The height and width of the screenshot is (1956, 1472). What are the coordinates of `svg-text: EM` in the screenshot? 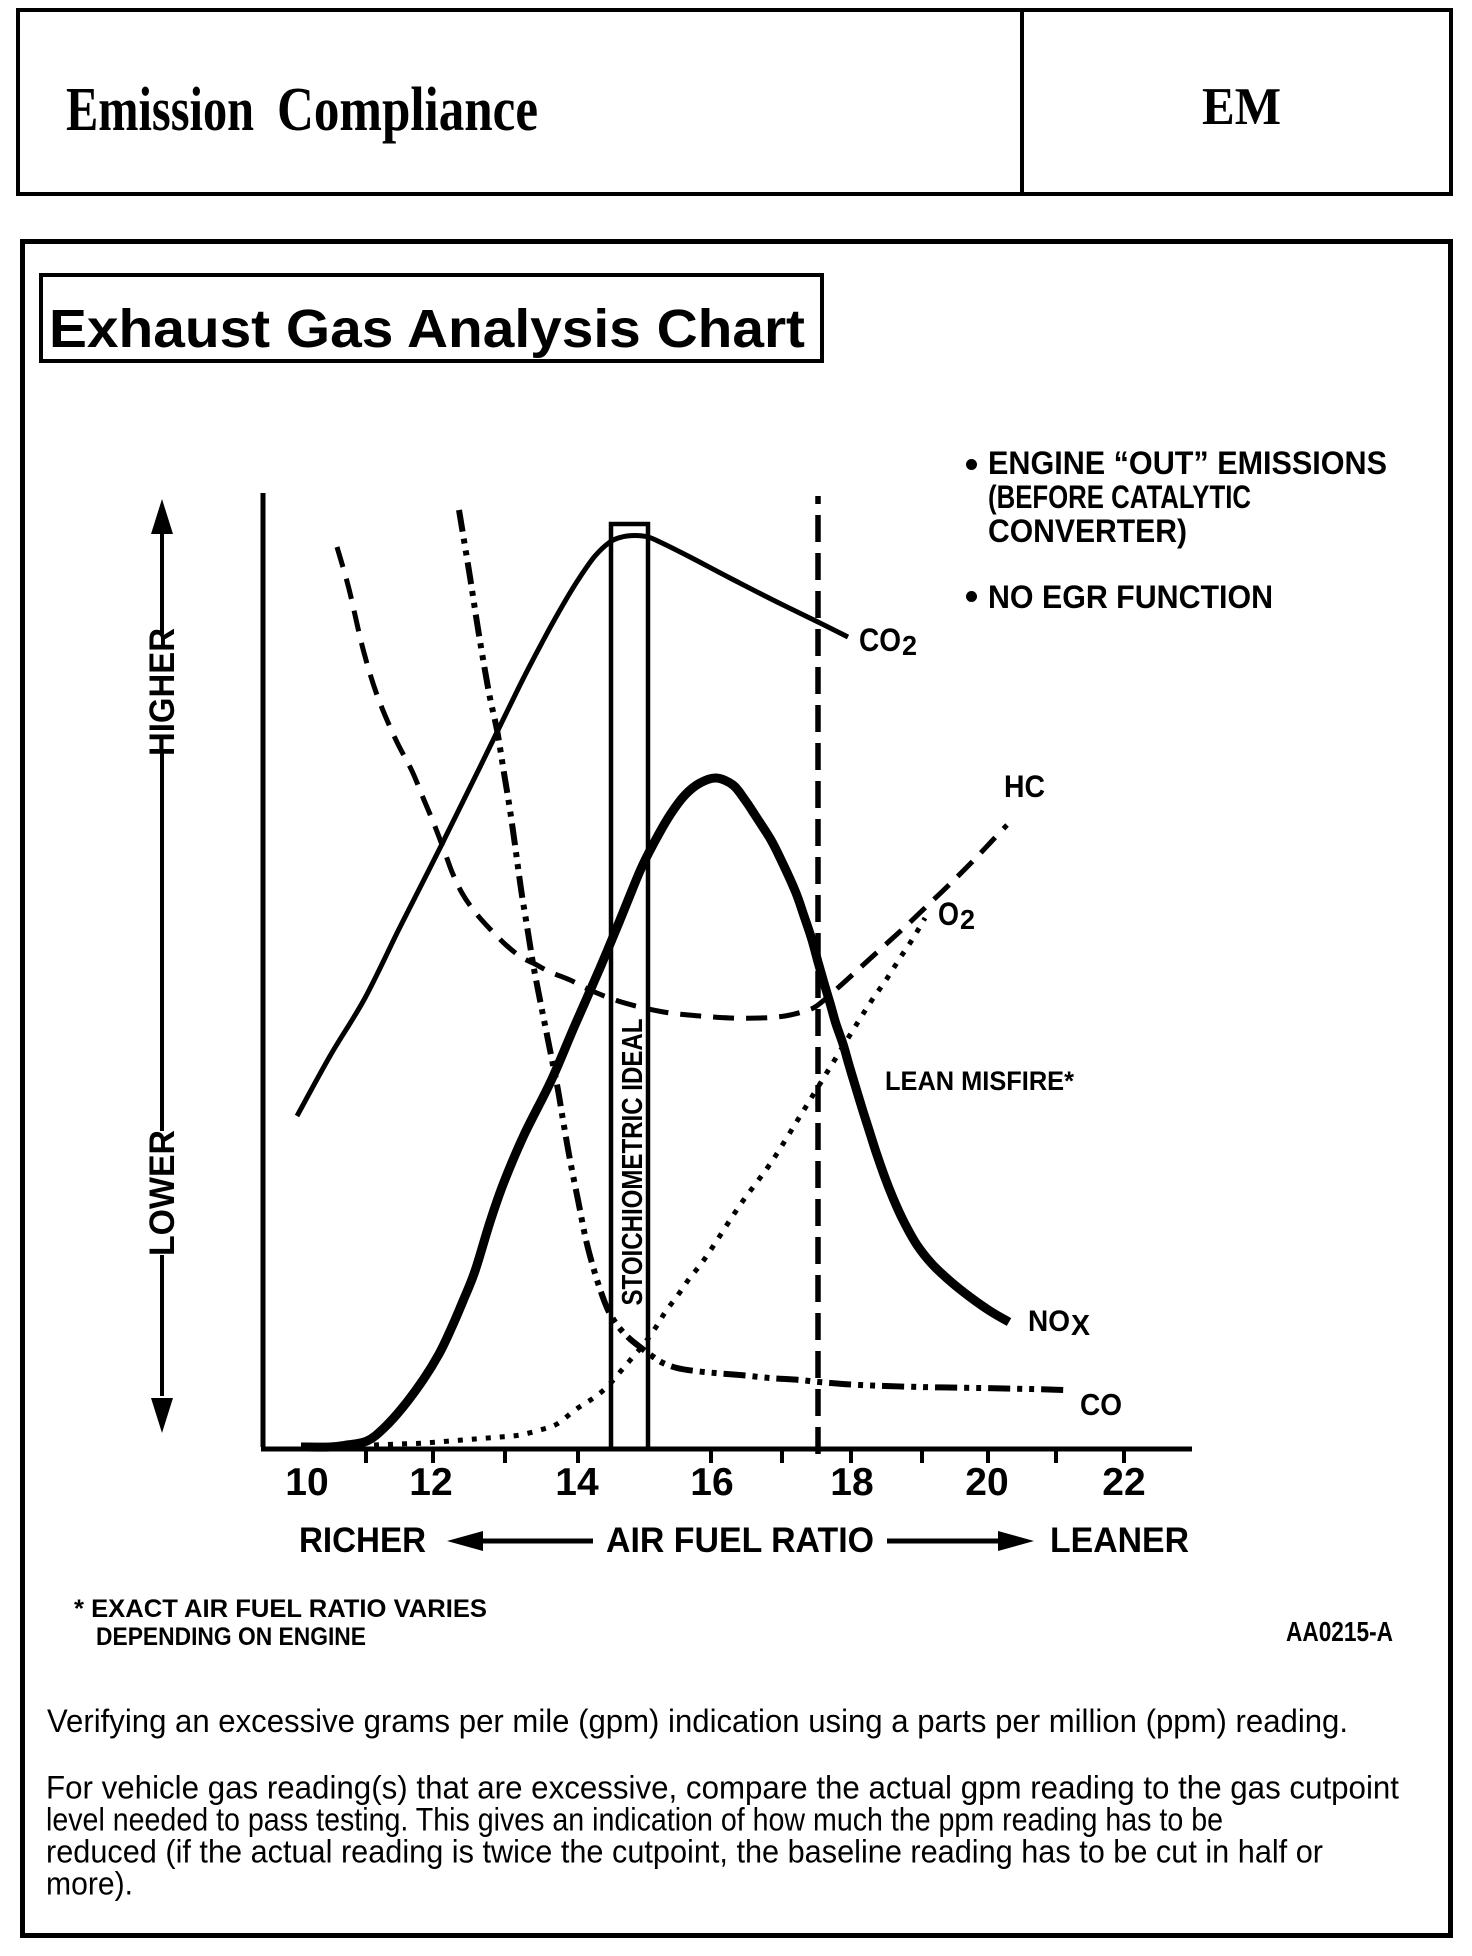 It's located at (1241, 107).